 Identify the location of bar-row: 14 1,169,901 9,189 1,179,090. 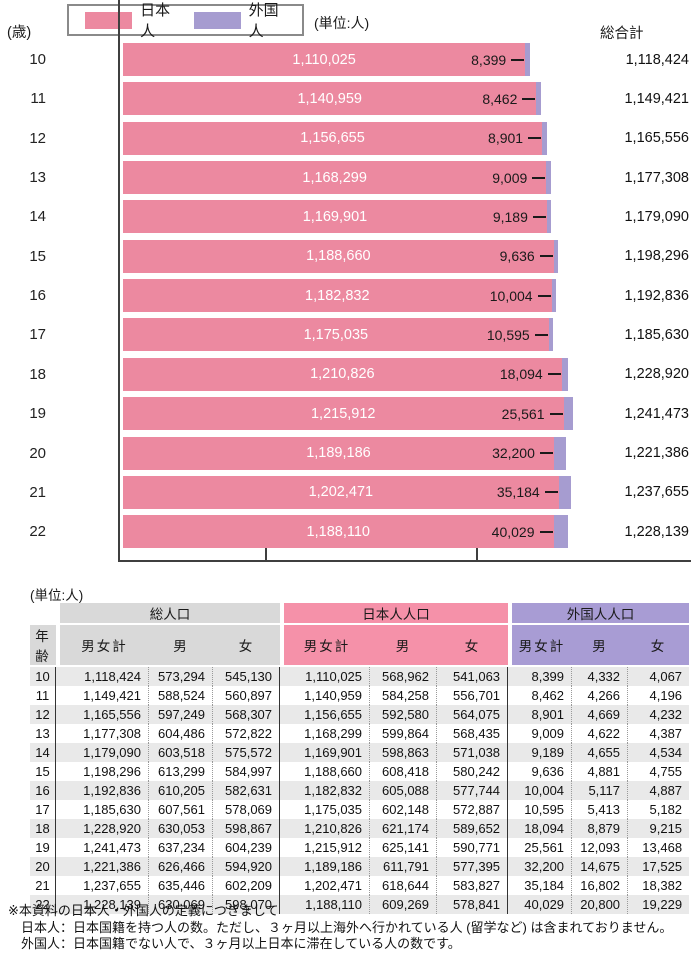
(345, 217).